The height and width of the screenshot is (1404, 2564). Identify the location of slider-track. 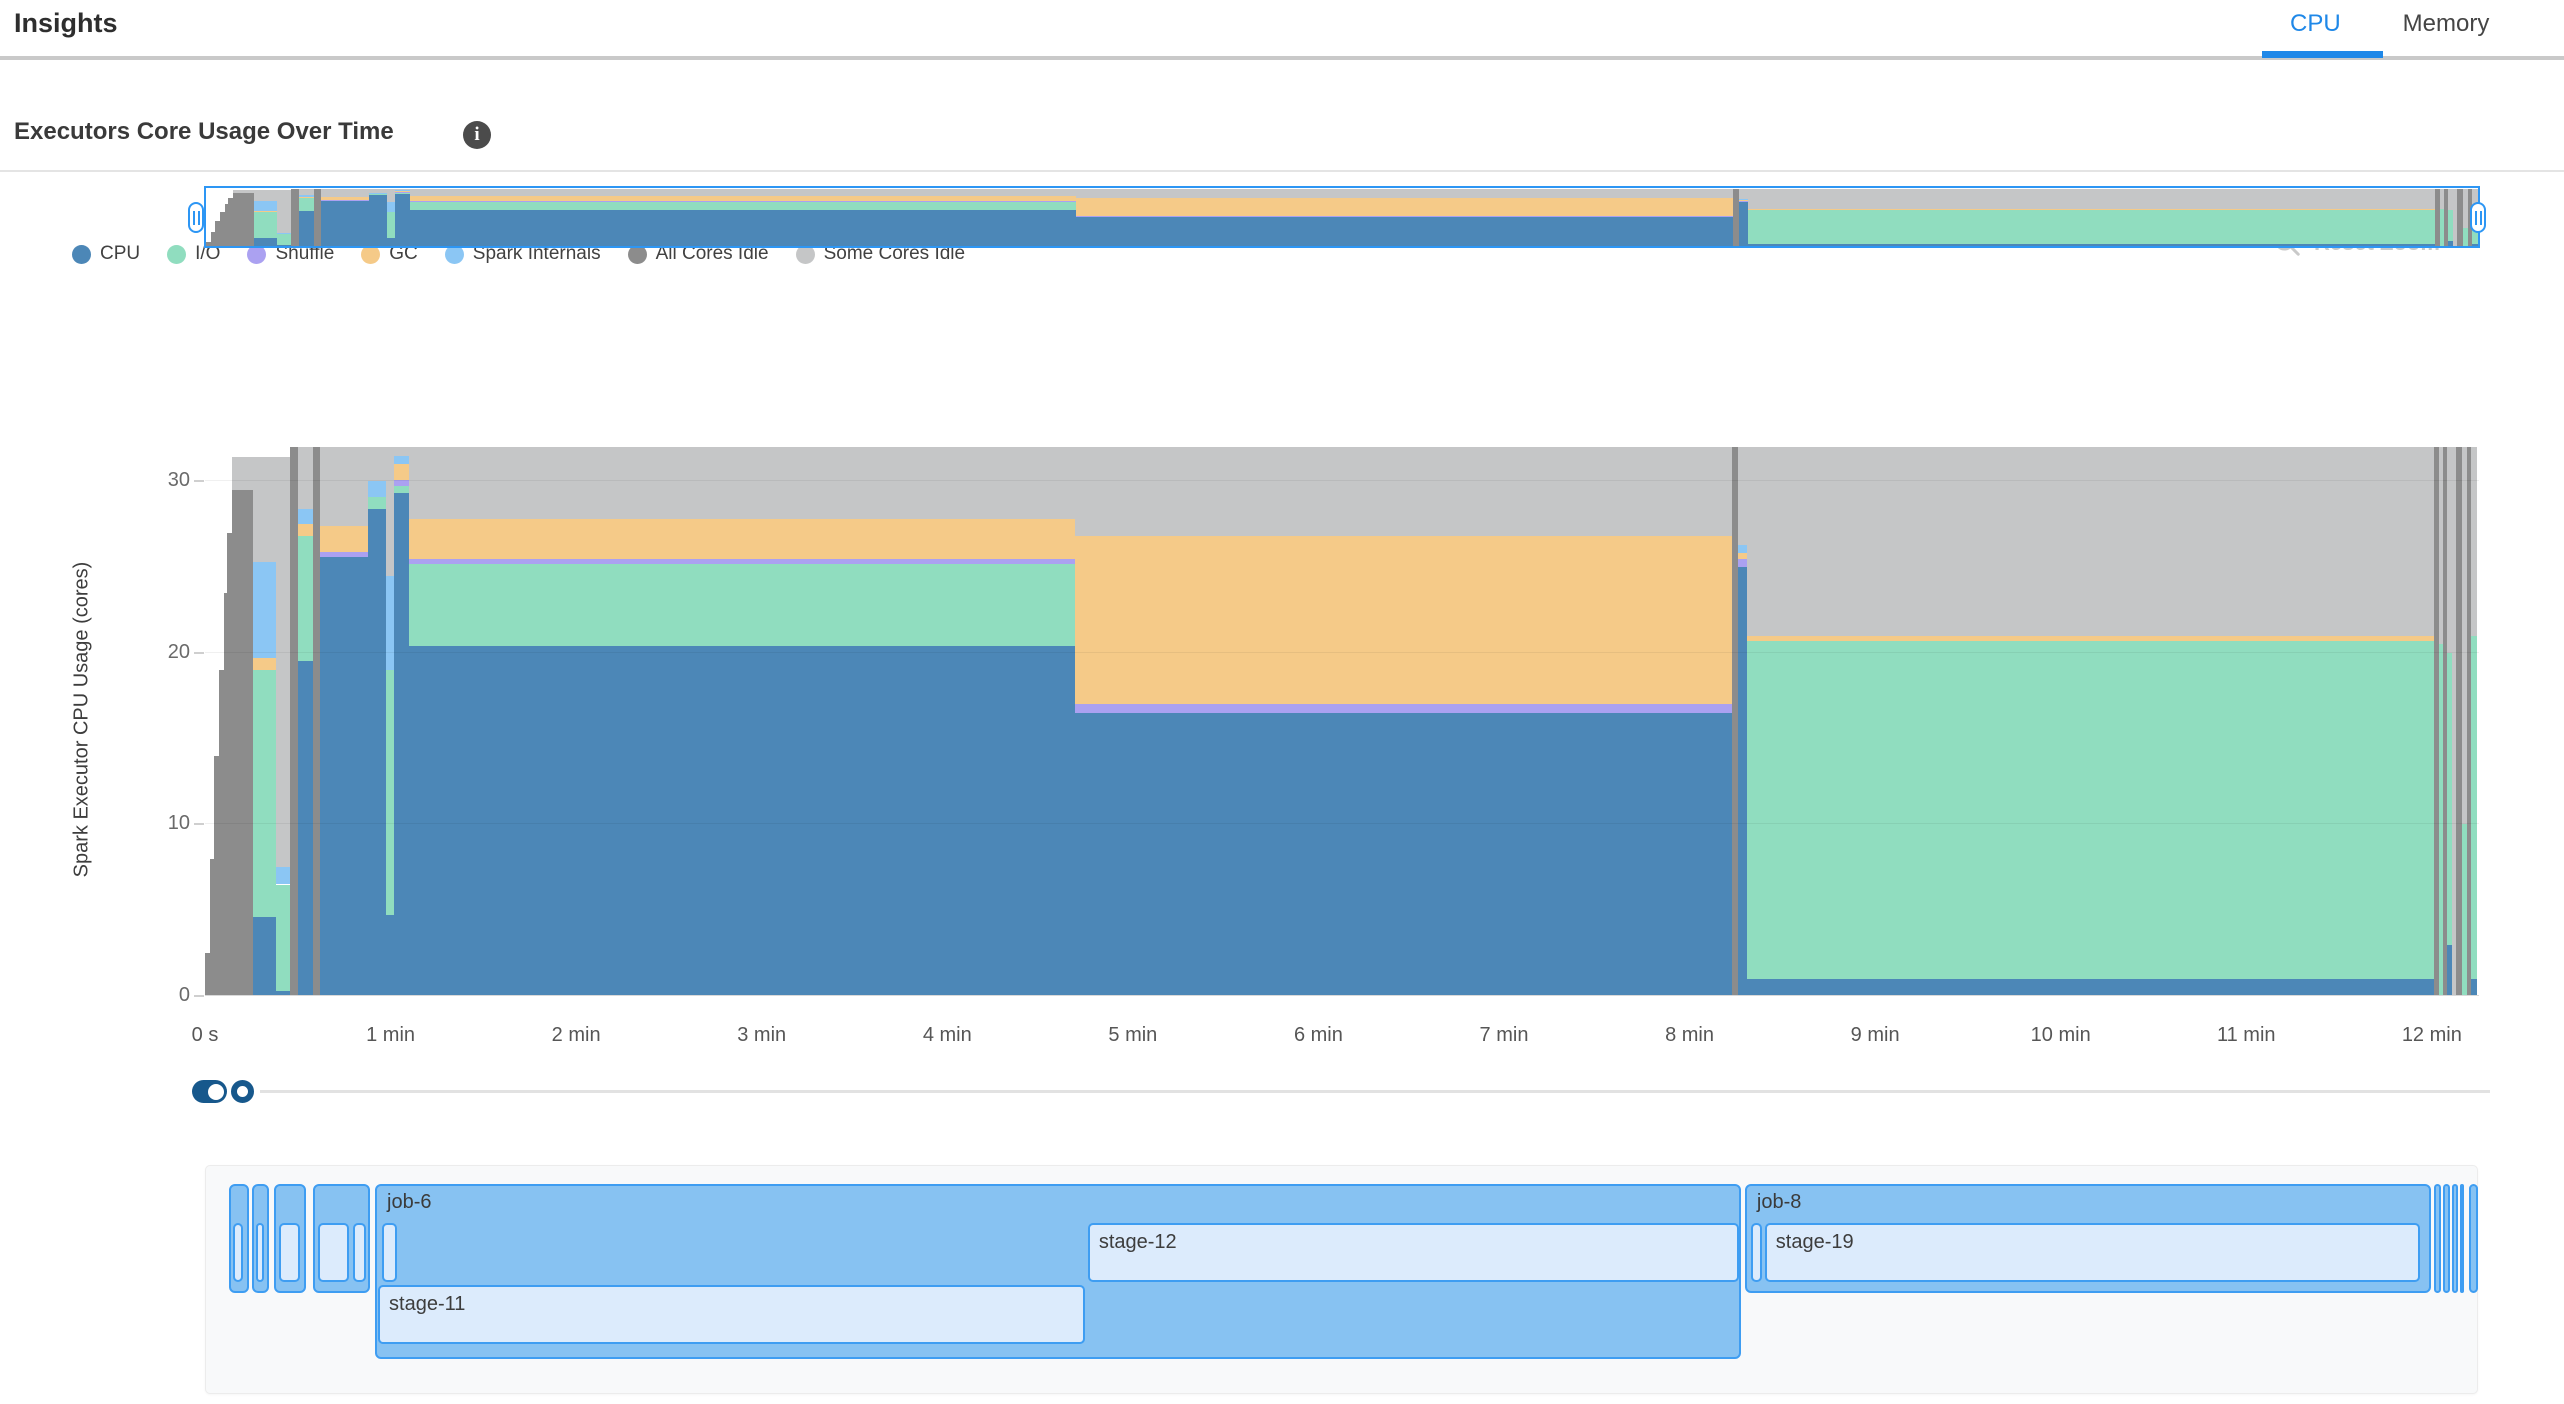
(1375, 1091).